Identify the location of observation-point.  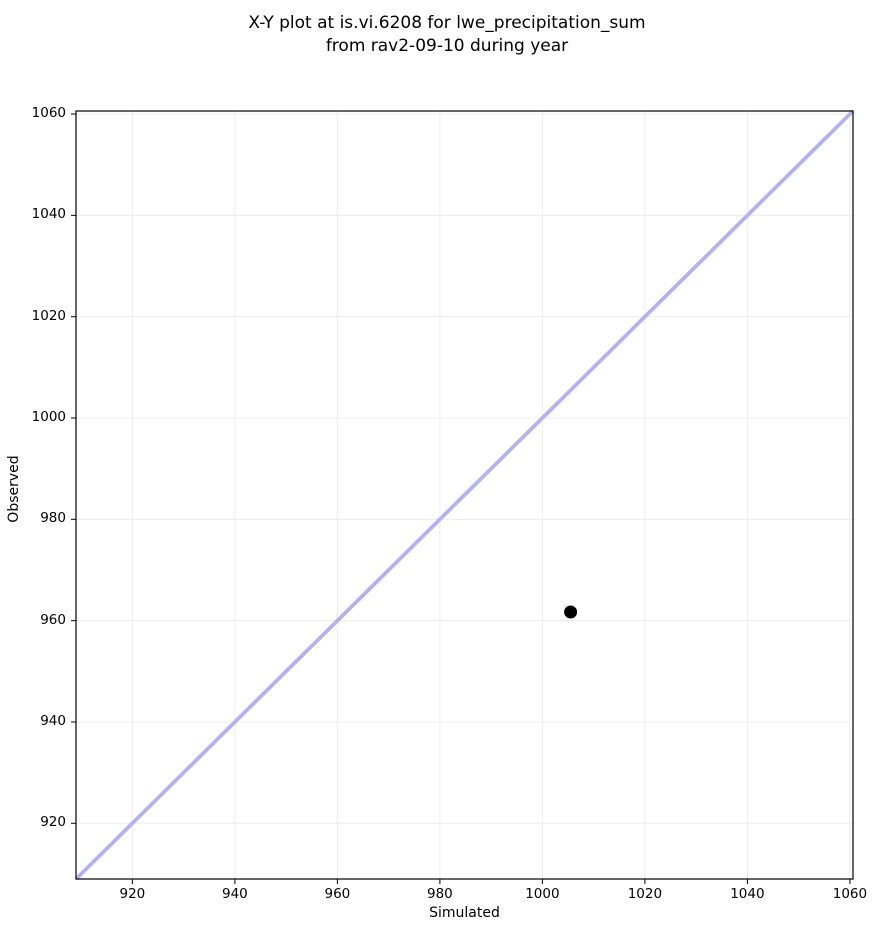
(571, 612).